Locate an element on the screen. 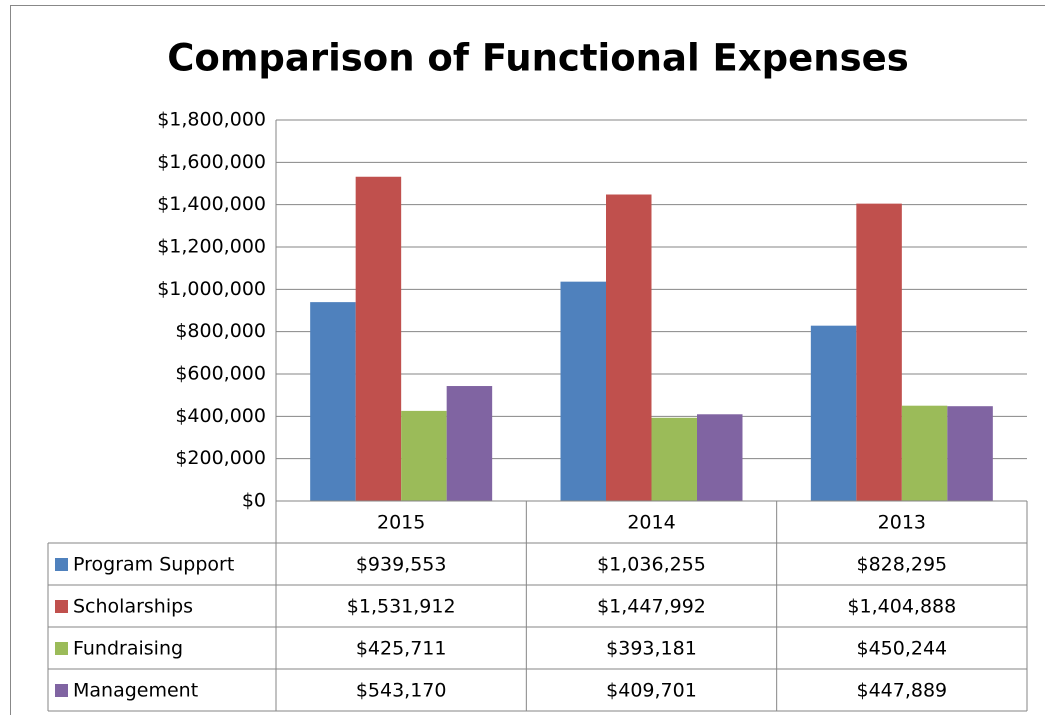 The width and height of the screenshot is (1045, 715). legend-label: Management is located at coordinates (135, 691).